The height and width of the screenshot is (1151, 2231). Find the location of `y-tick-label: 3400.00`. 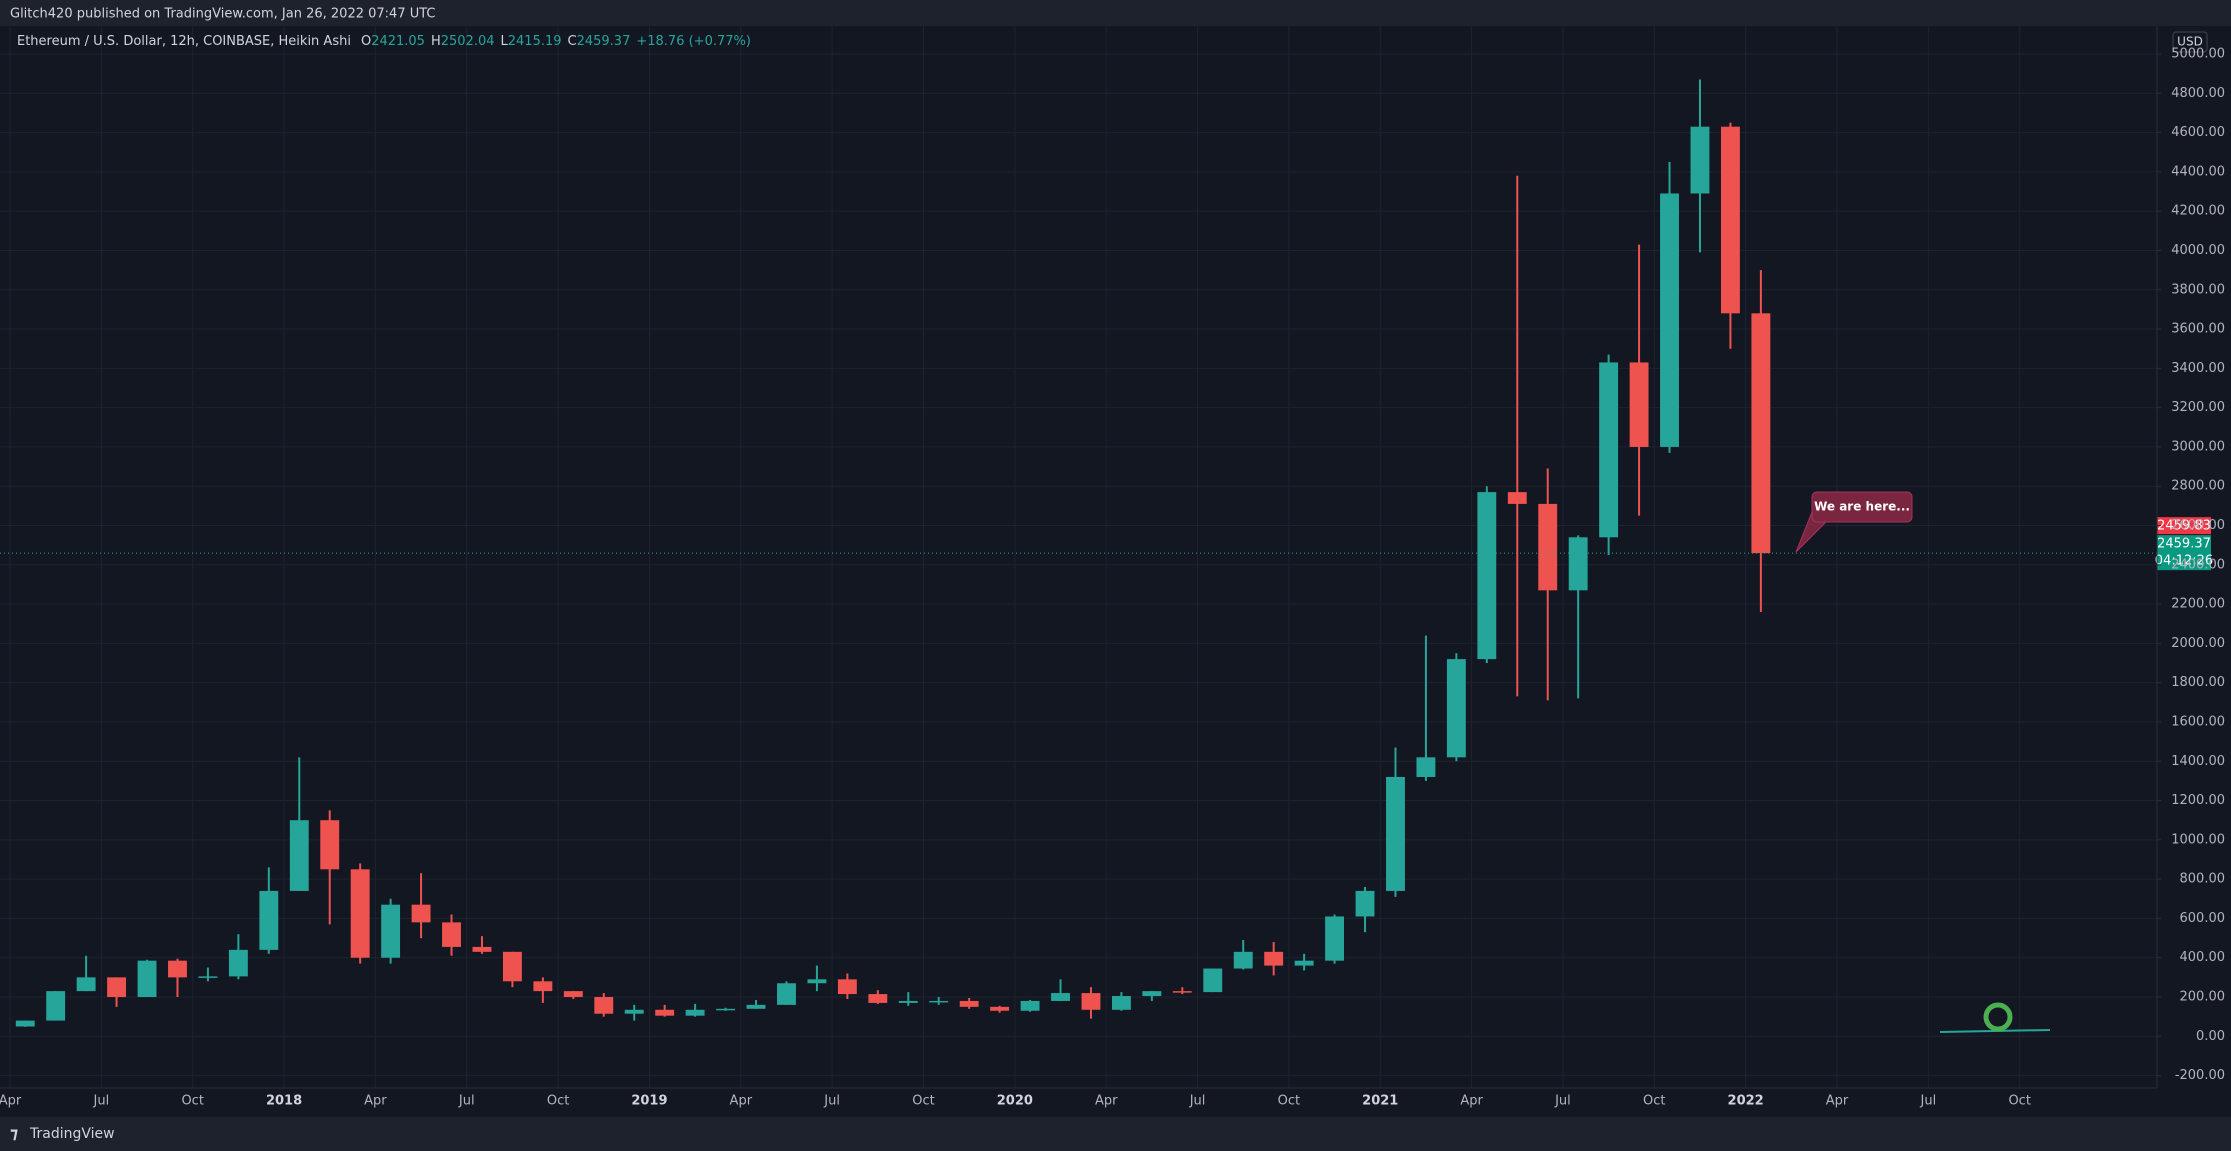

y-tick-label: 3400.00 is located at coordinates (2198, 368).